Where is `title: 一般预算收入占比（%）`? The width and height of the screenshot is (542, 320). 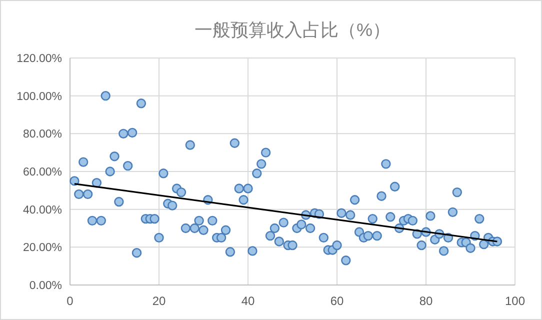
title: 一般预算收入占比（%） is located at coordinates (292, 30).